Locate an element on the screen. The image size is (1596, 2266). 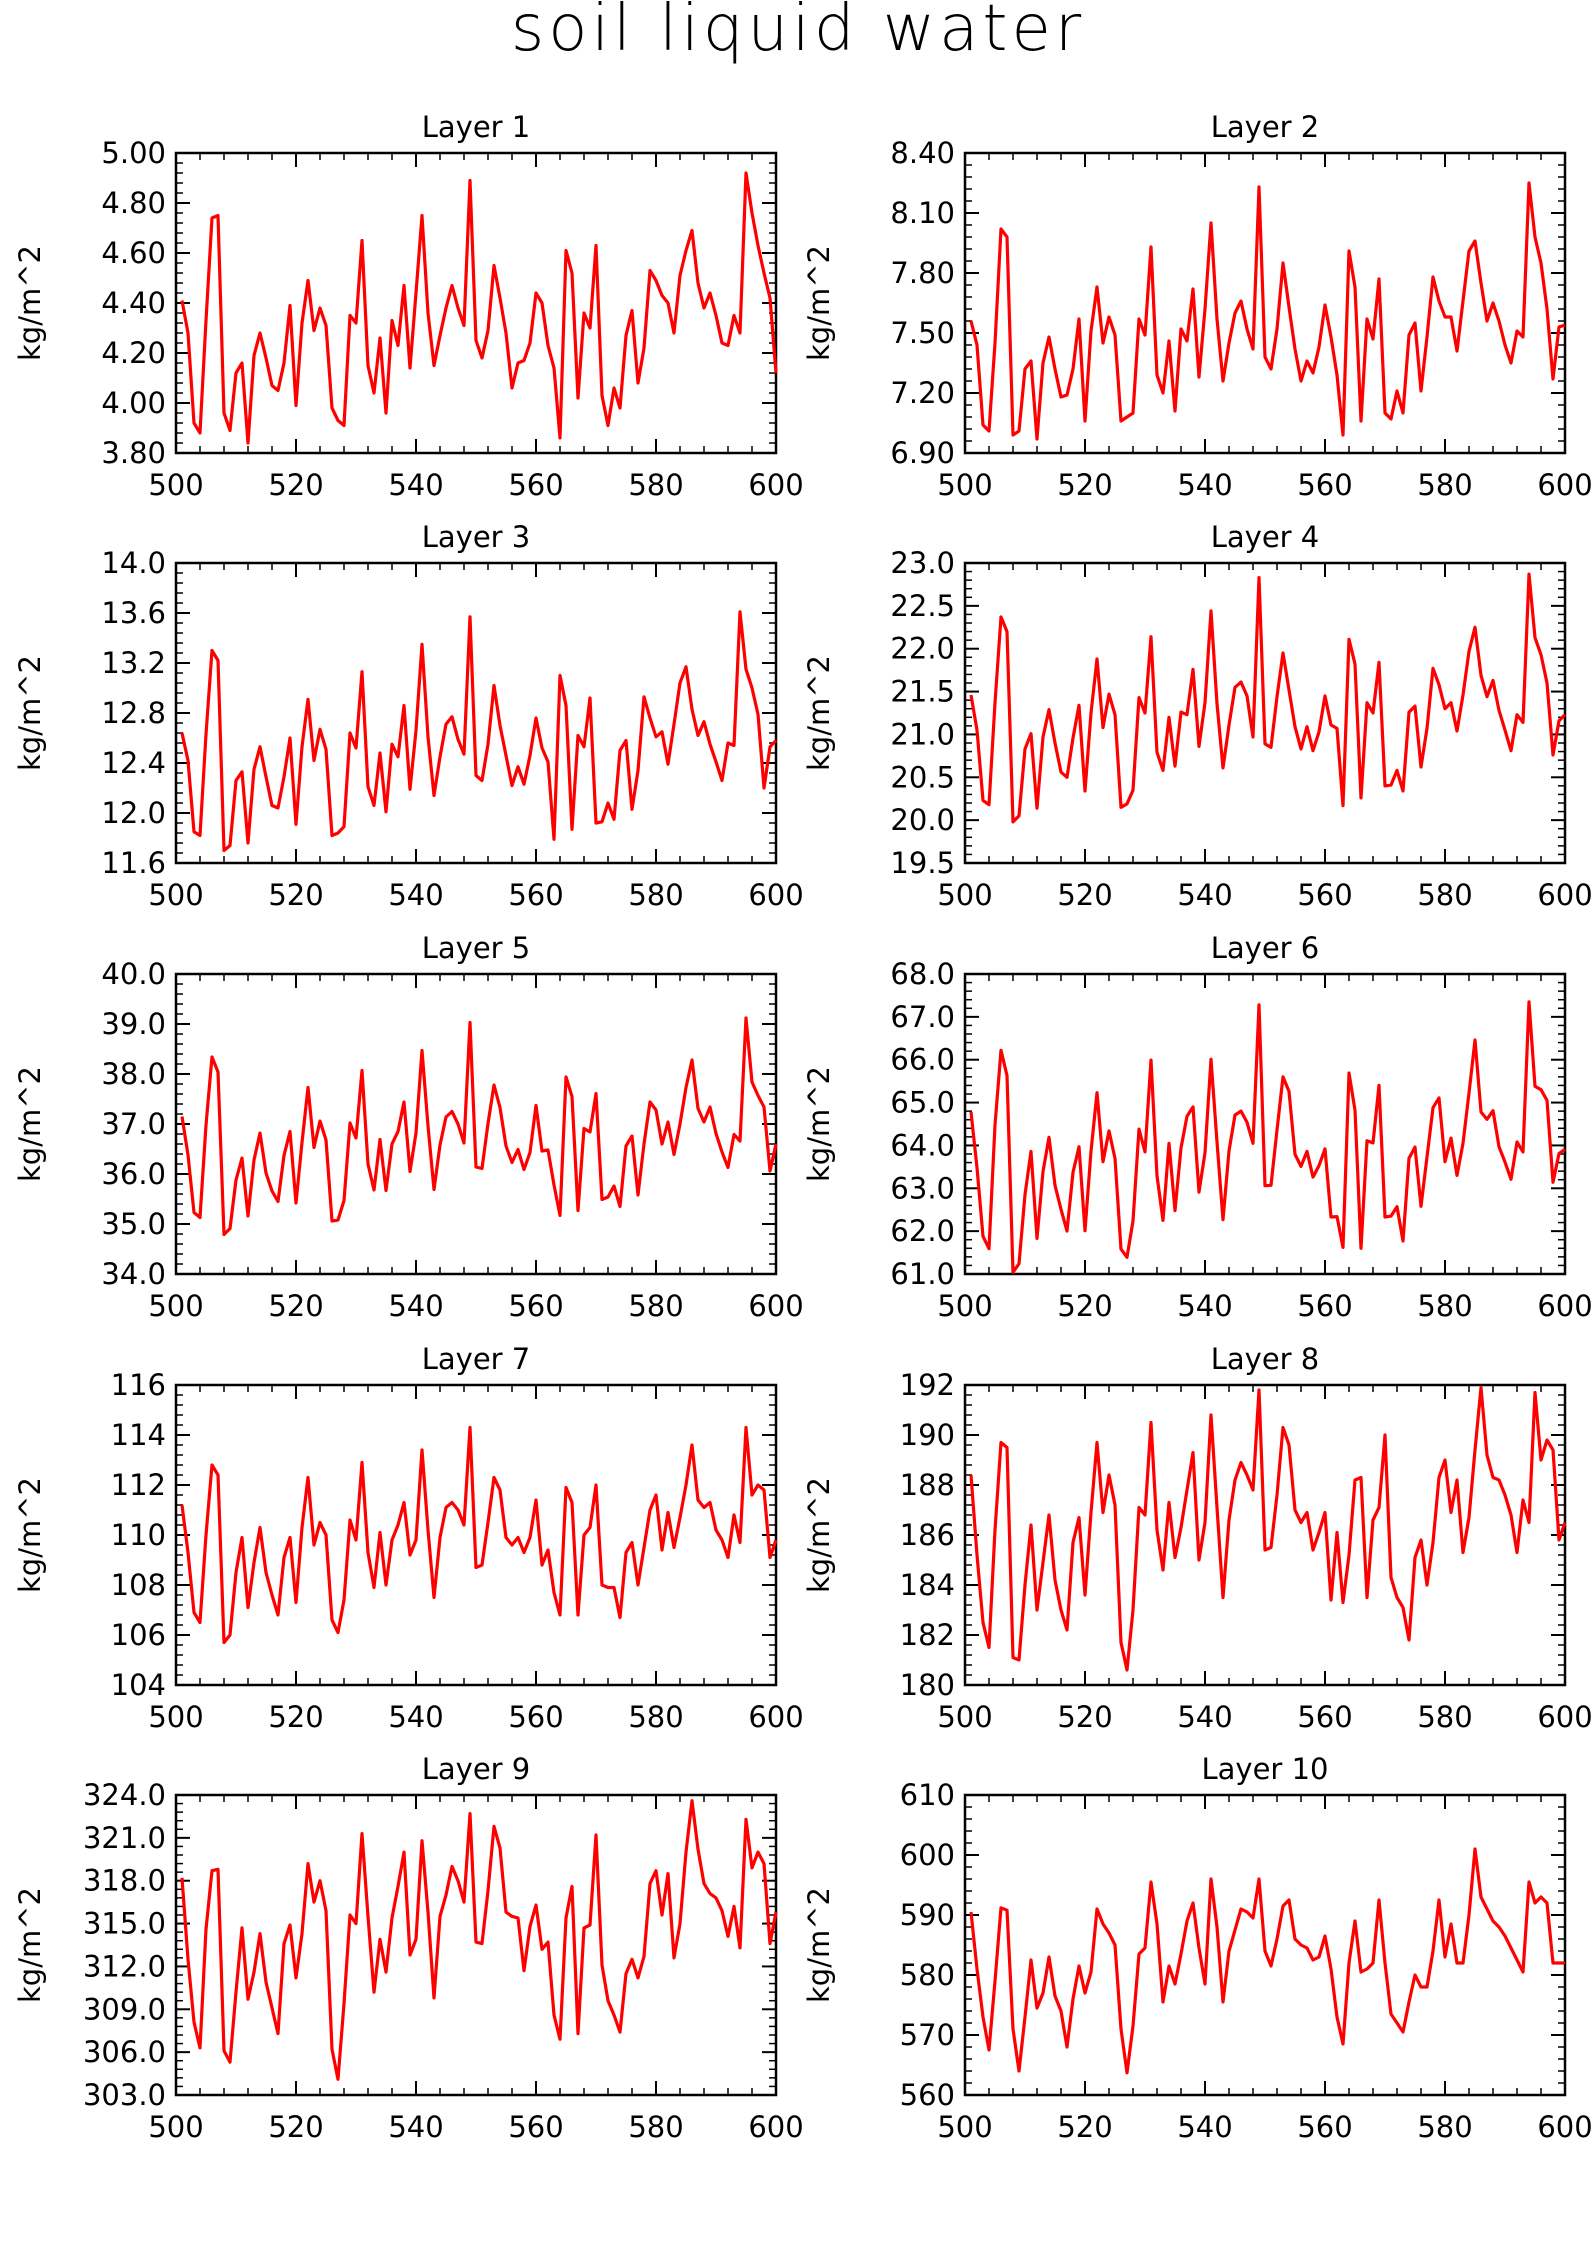
y-tick-label: 4.40 is located at coordinates (133, 303).